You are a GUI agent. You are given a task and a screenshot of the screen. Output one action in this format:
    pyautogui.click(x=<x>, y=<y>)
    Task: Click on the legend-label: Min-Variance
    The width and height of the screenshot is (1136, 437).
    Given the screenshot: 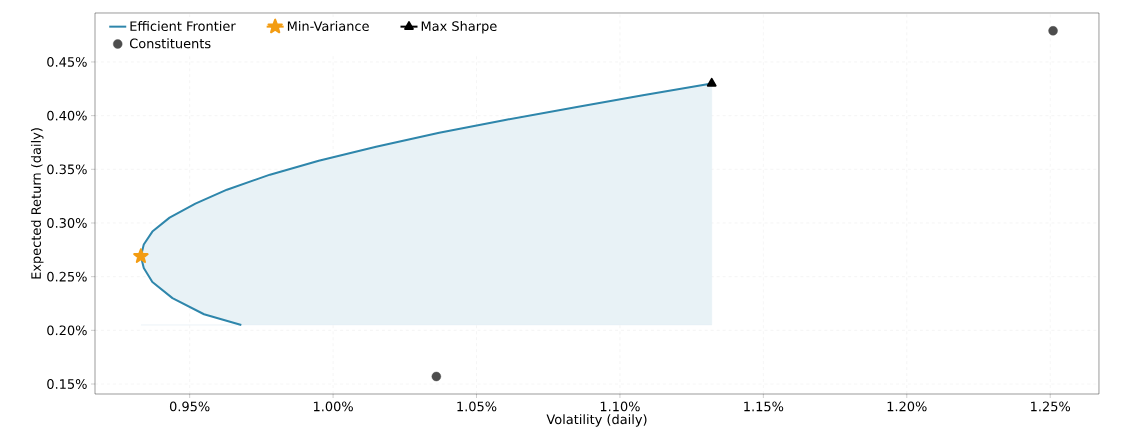 What is the action you would take?
    pyautogui.click(x=328, y=26)
    